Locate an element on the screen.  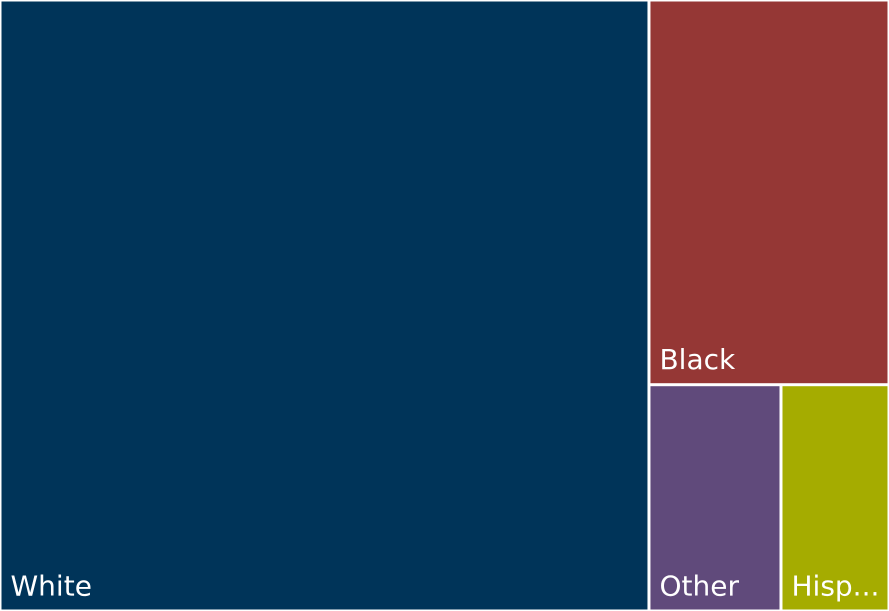
tile-label-other: Other is located at coordinates (699, 586).